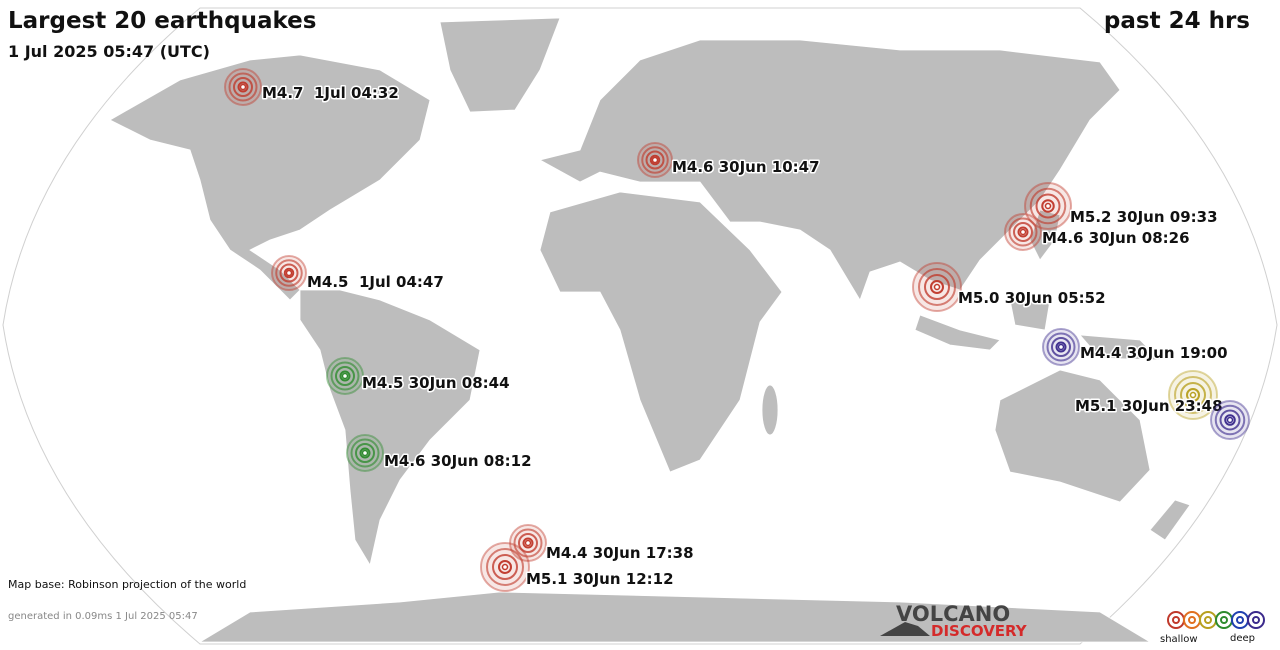 The width and height of the screenshot is (1280, 650). Describe the element at coordinates (1032, 298) in the screenshot. I see `quake-label: M5.0 30Jun 05:52` at that location.